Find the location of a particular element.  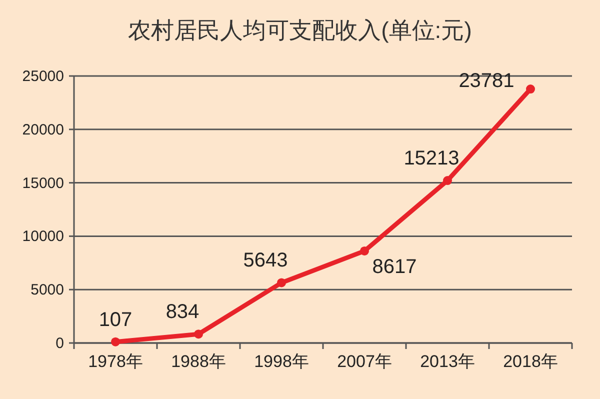

x-tick-label: 1988年 is located at coordinates (198, 361).